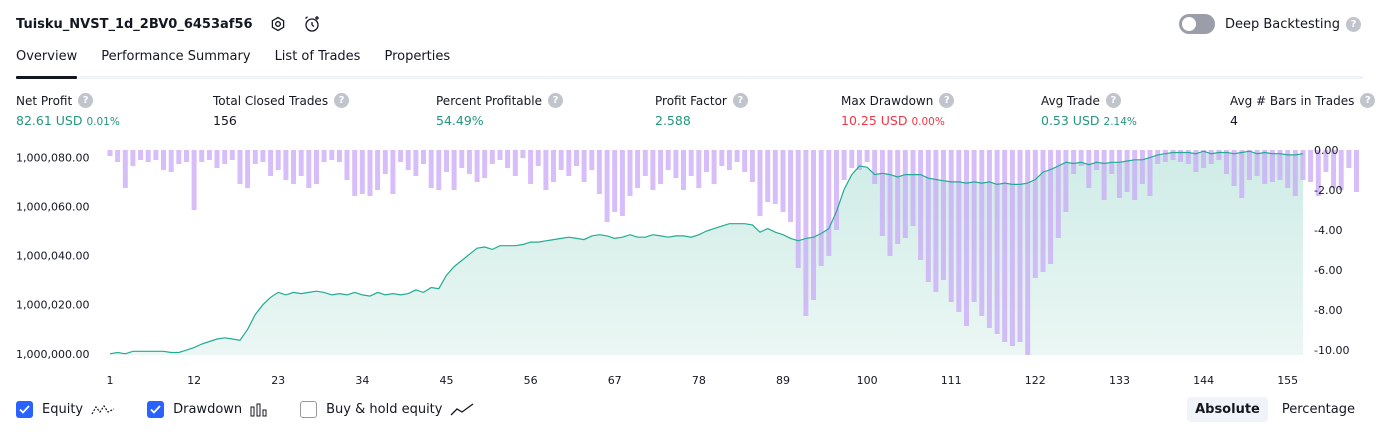  I want to click on drawdown-bars-icon, so click(259, 410).